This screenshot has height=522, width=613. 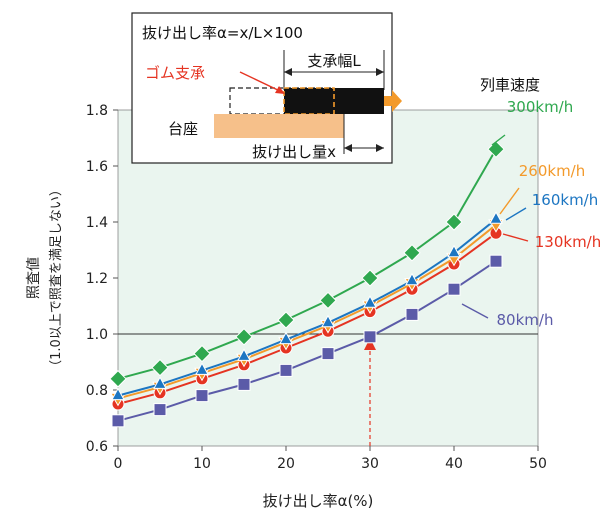 What do you see at coordinates (565, 200) in the screenshot?
I see `series-label-160km/h: 160km/h` at bounding box center [565, 200].